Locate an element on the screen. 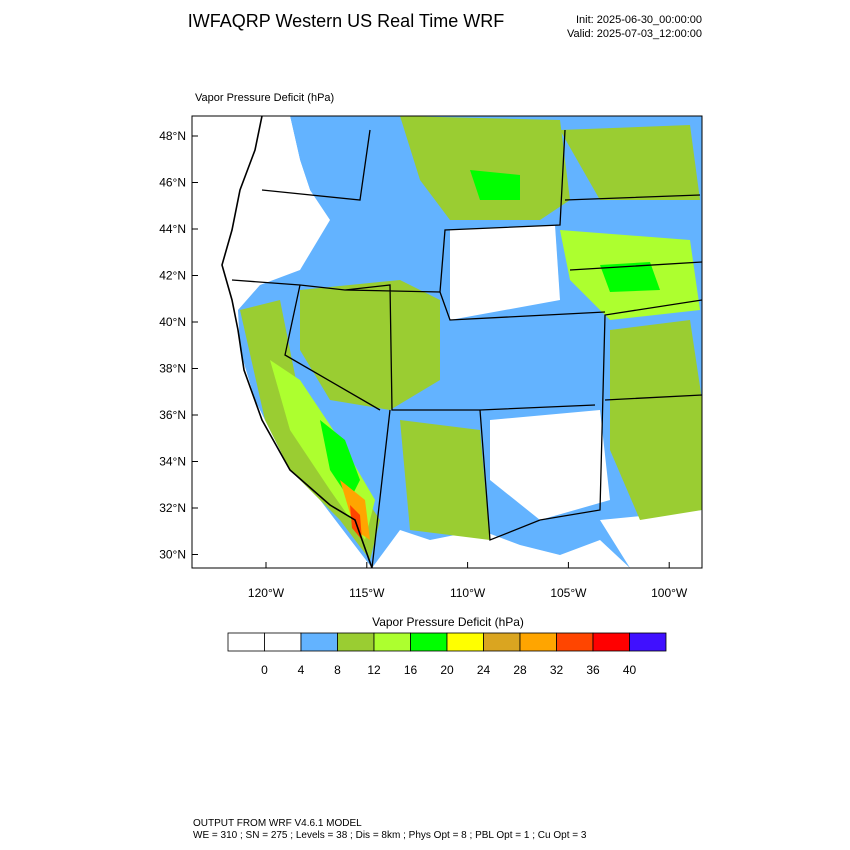 The height and width of the screenshot is (850, 850). lon-label: 110°W is located at coordinates (468, 593).